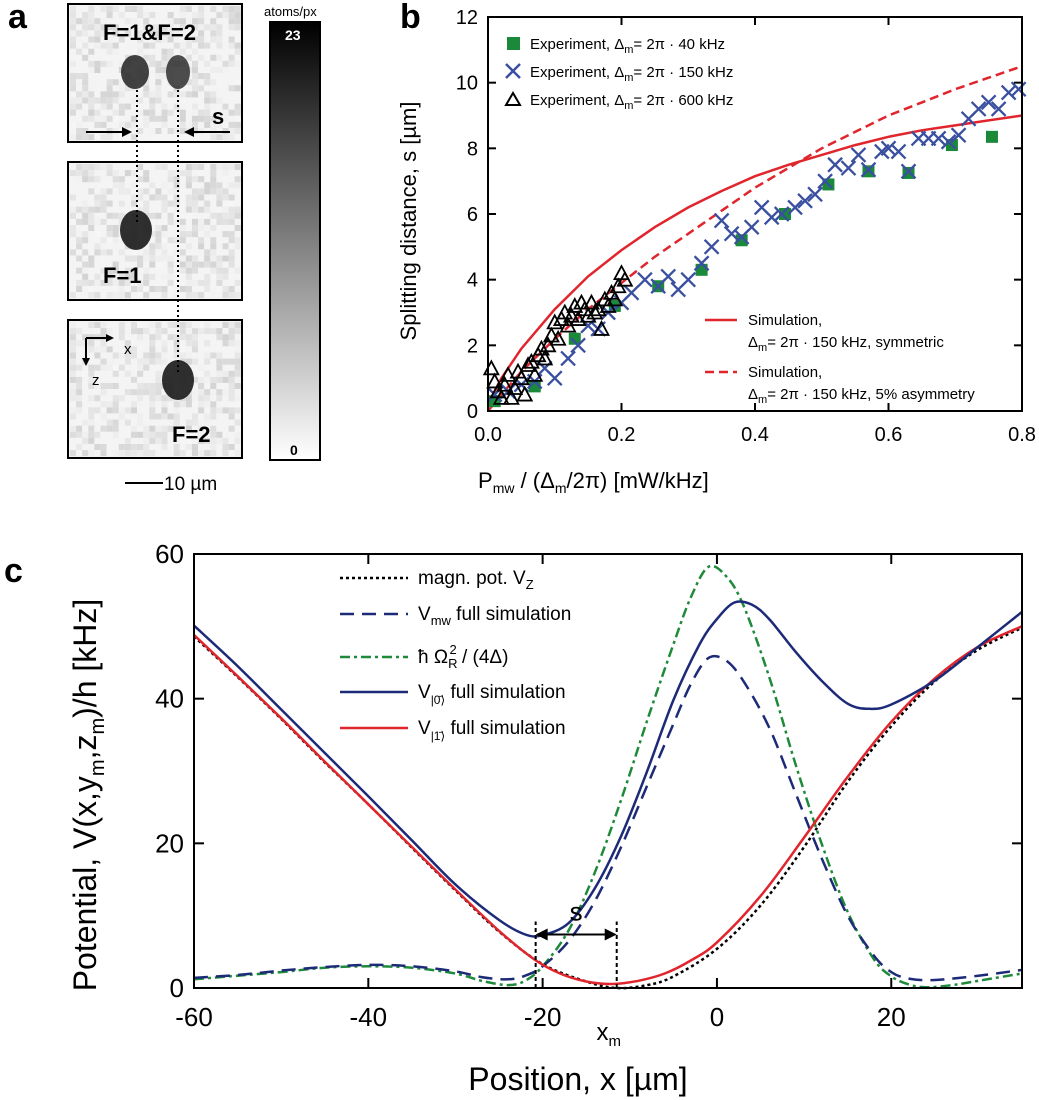 This screenshot has width=1039, height=1100. Describe the element at coordinates (891, 1017) in the screenshot. I see `x-tick-label: 20` at that location.